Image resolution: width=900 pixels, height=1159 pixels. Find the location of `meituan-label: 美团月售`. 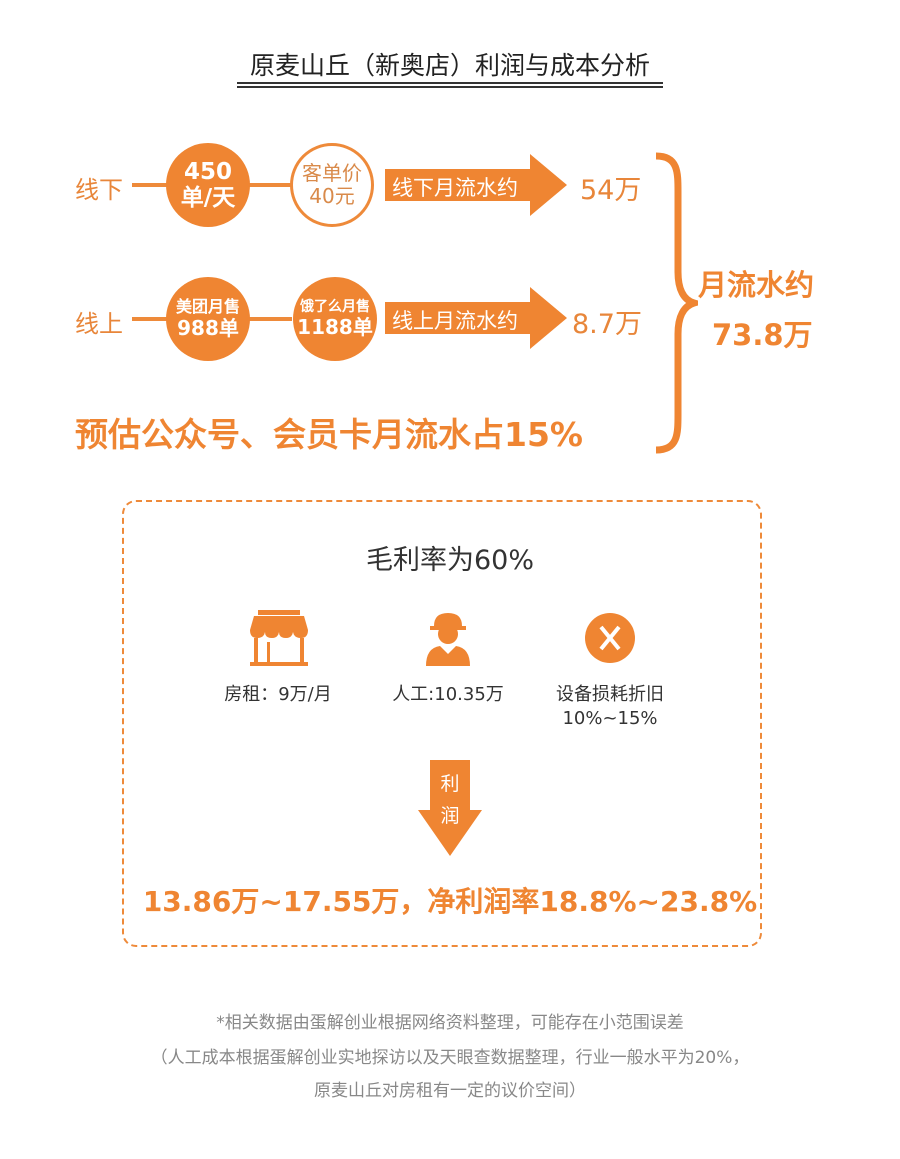

meituan-label: 美团月售 is located at coordinates (207, 307).